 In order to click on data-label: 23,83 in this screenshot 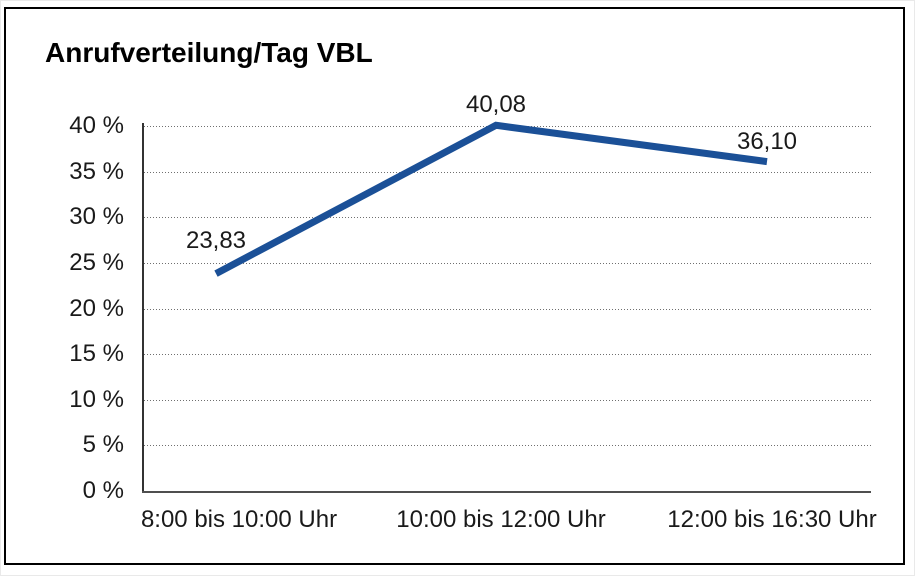, I will do `click(216, 240)`.